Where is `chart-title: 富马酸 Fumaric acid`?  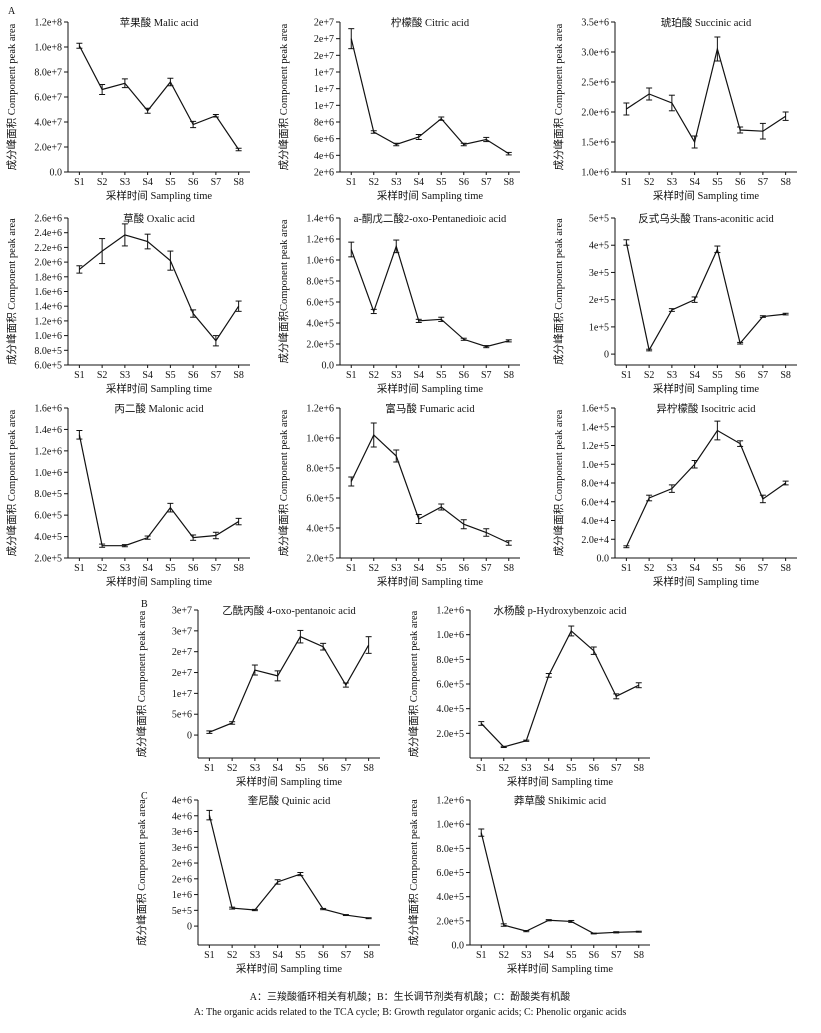 chart-title: 富马酸 Fumaric acid is located at coordinates (430, 408).